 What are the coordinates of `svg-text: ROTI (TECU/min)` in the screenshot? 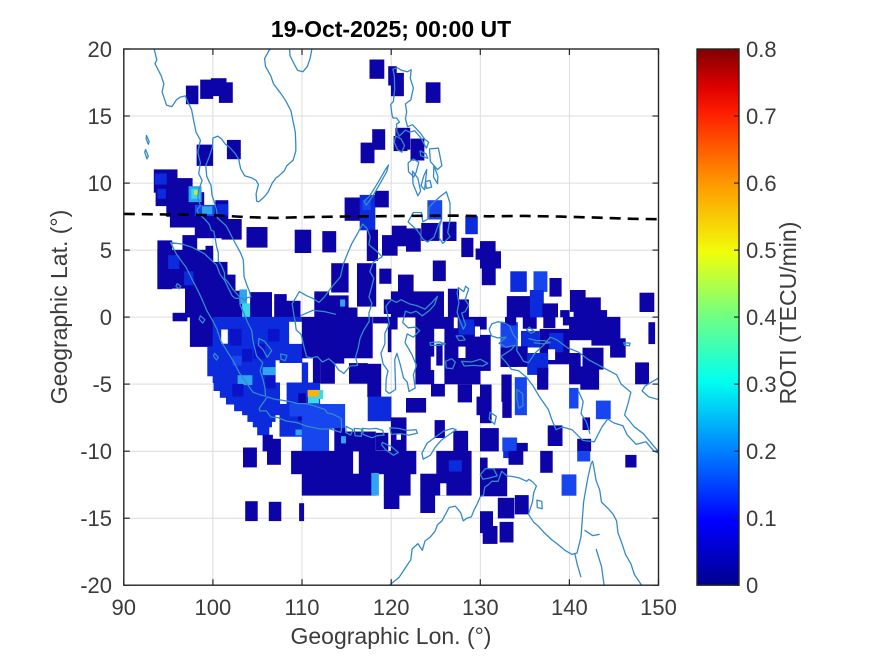 It's located at (788, 313).